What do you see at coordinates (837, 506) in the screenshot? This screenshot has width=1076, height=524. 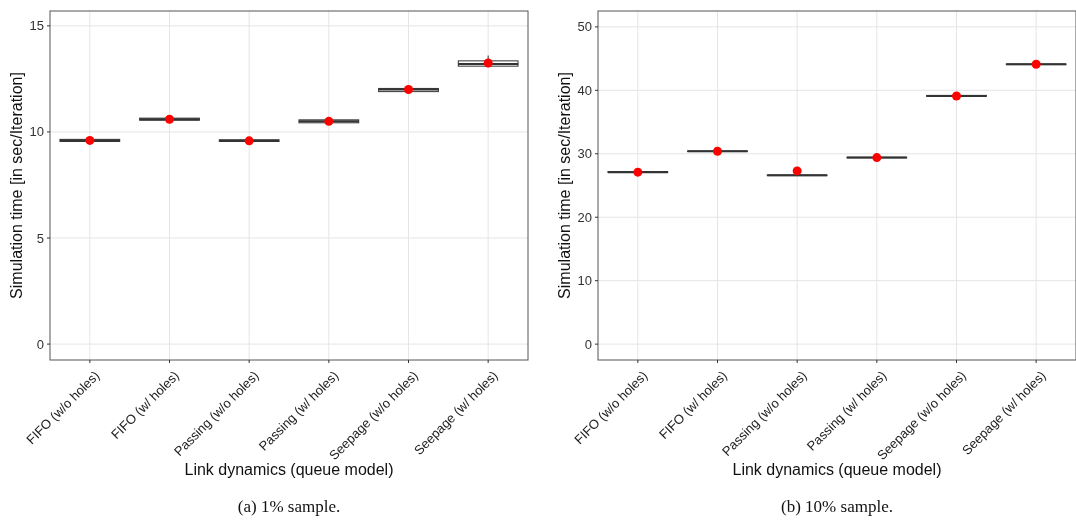 I see `text: (b) 10% sample.` at bounding box center [837, 506].